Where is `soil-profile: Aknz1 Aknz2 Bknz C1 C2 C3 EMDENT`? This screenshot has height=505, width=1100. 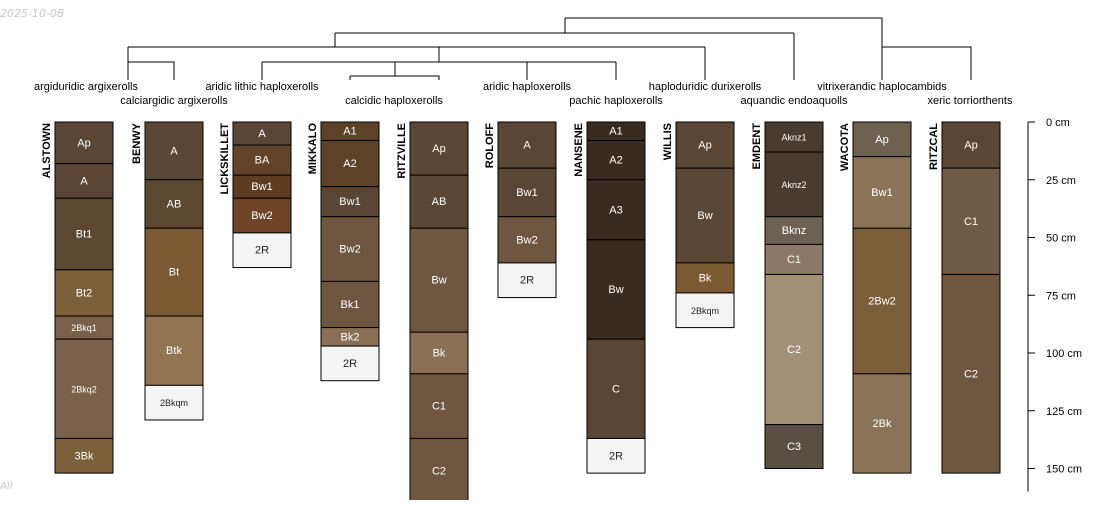
soil-profile: Aknz1 Aknz2 Bknz C1 C2 C3 EMDENT is located at coordinates (787, 295).